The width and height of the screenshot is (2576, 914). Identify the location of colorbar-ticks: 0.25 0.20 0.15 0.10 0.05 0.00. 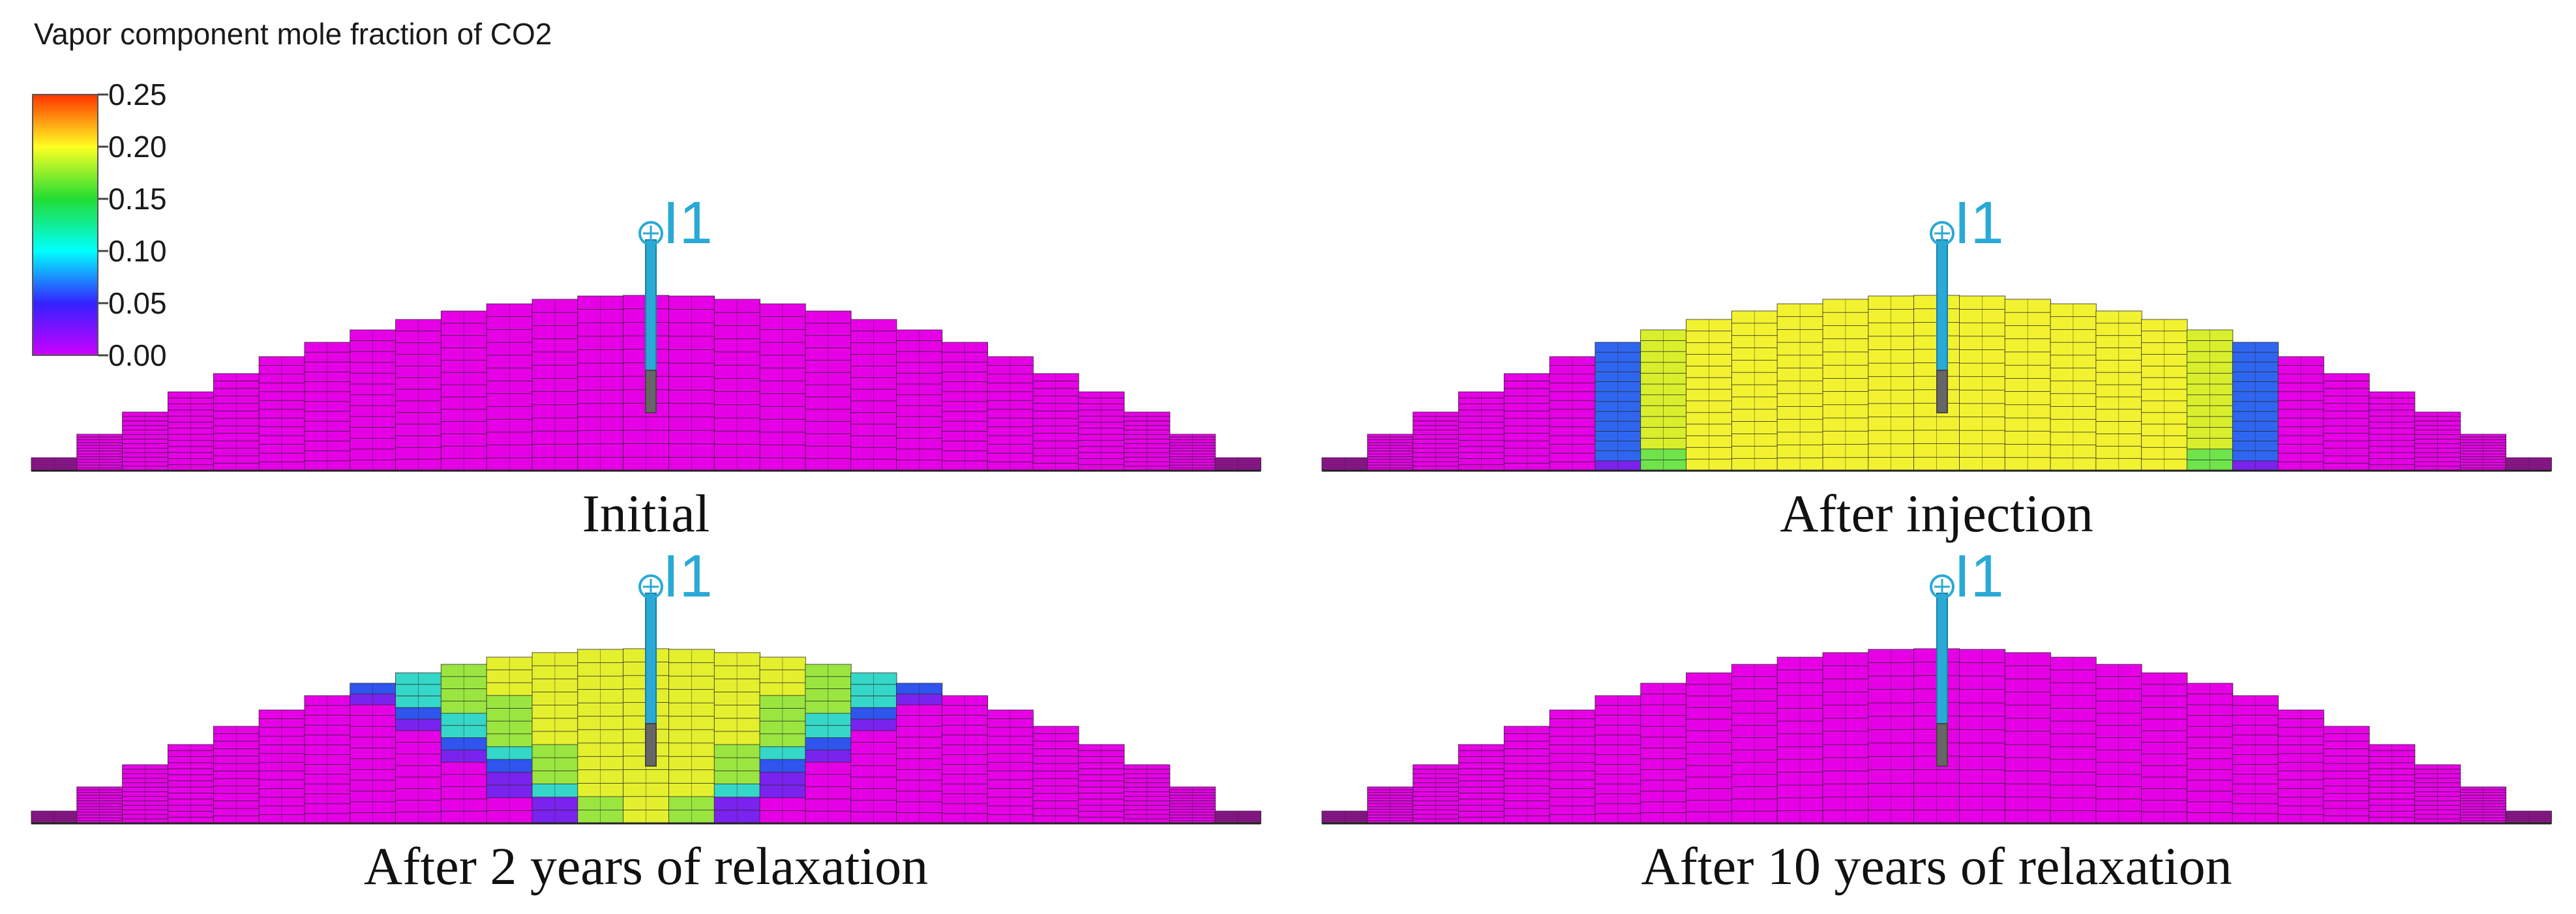
(132, 225).